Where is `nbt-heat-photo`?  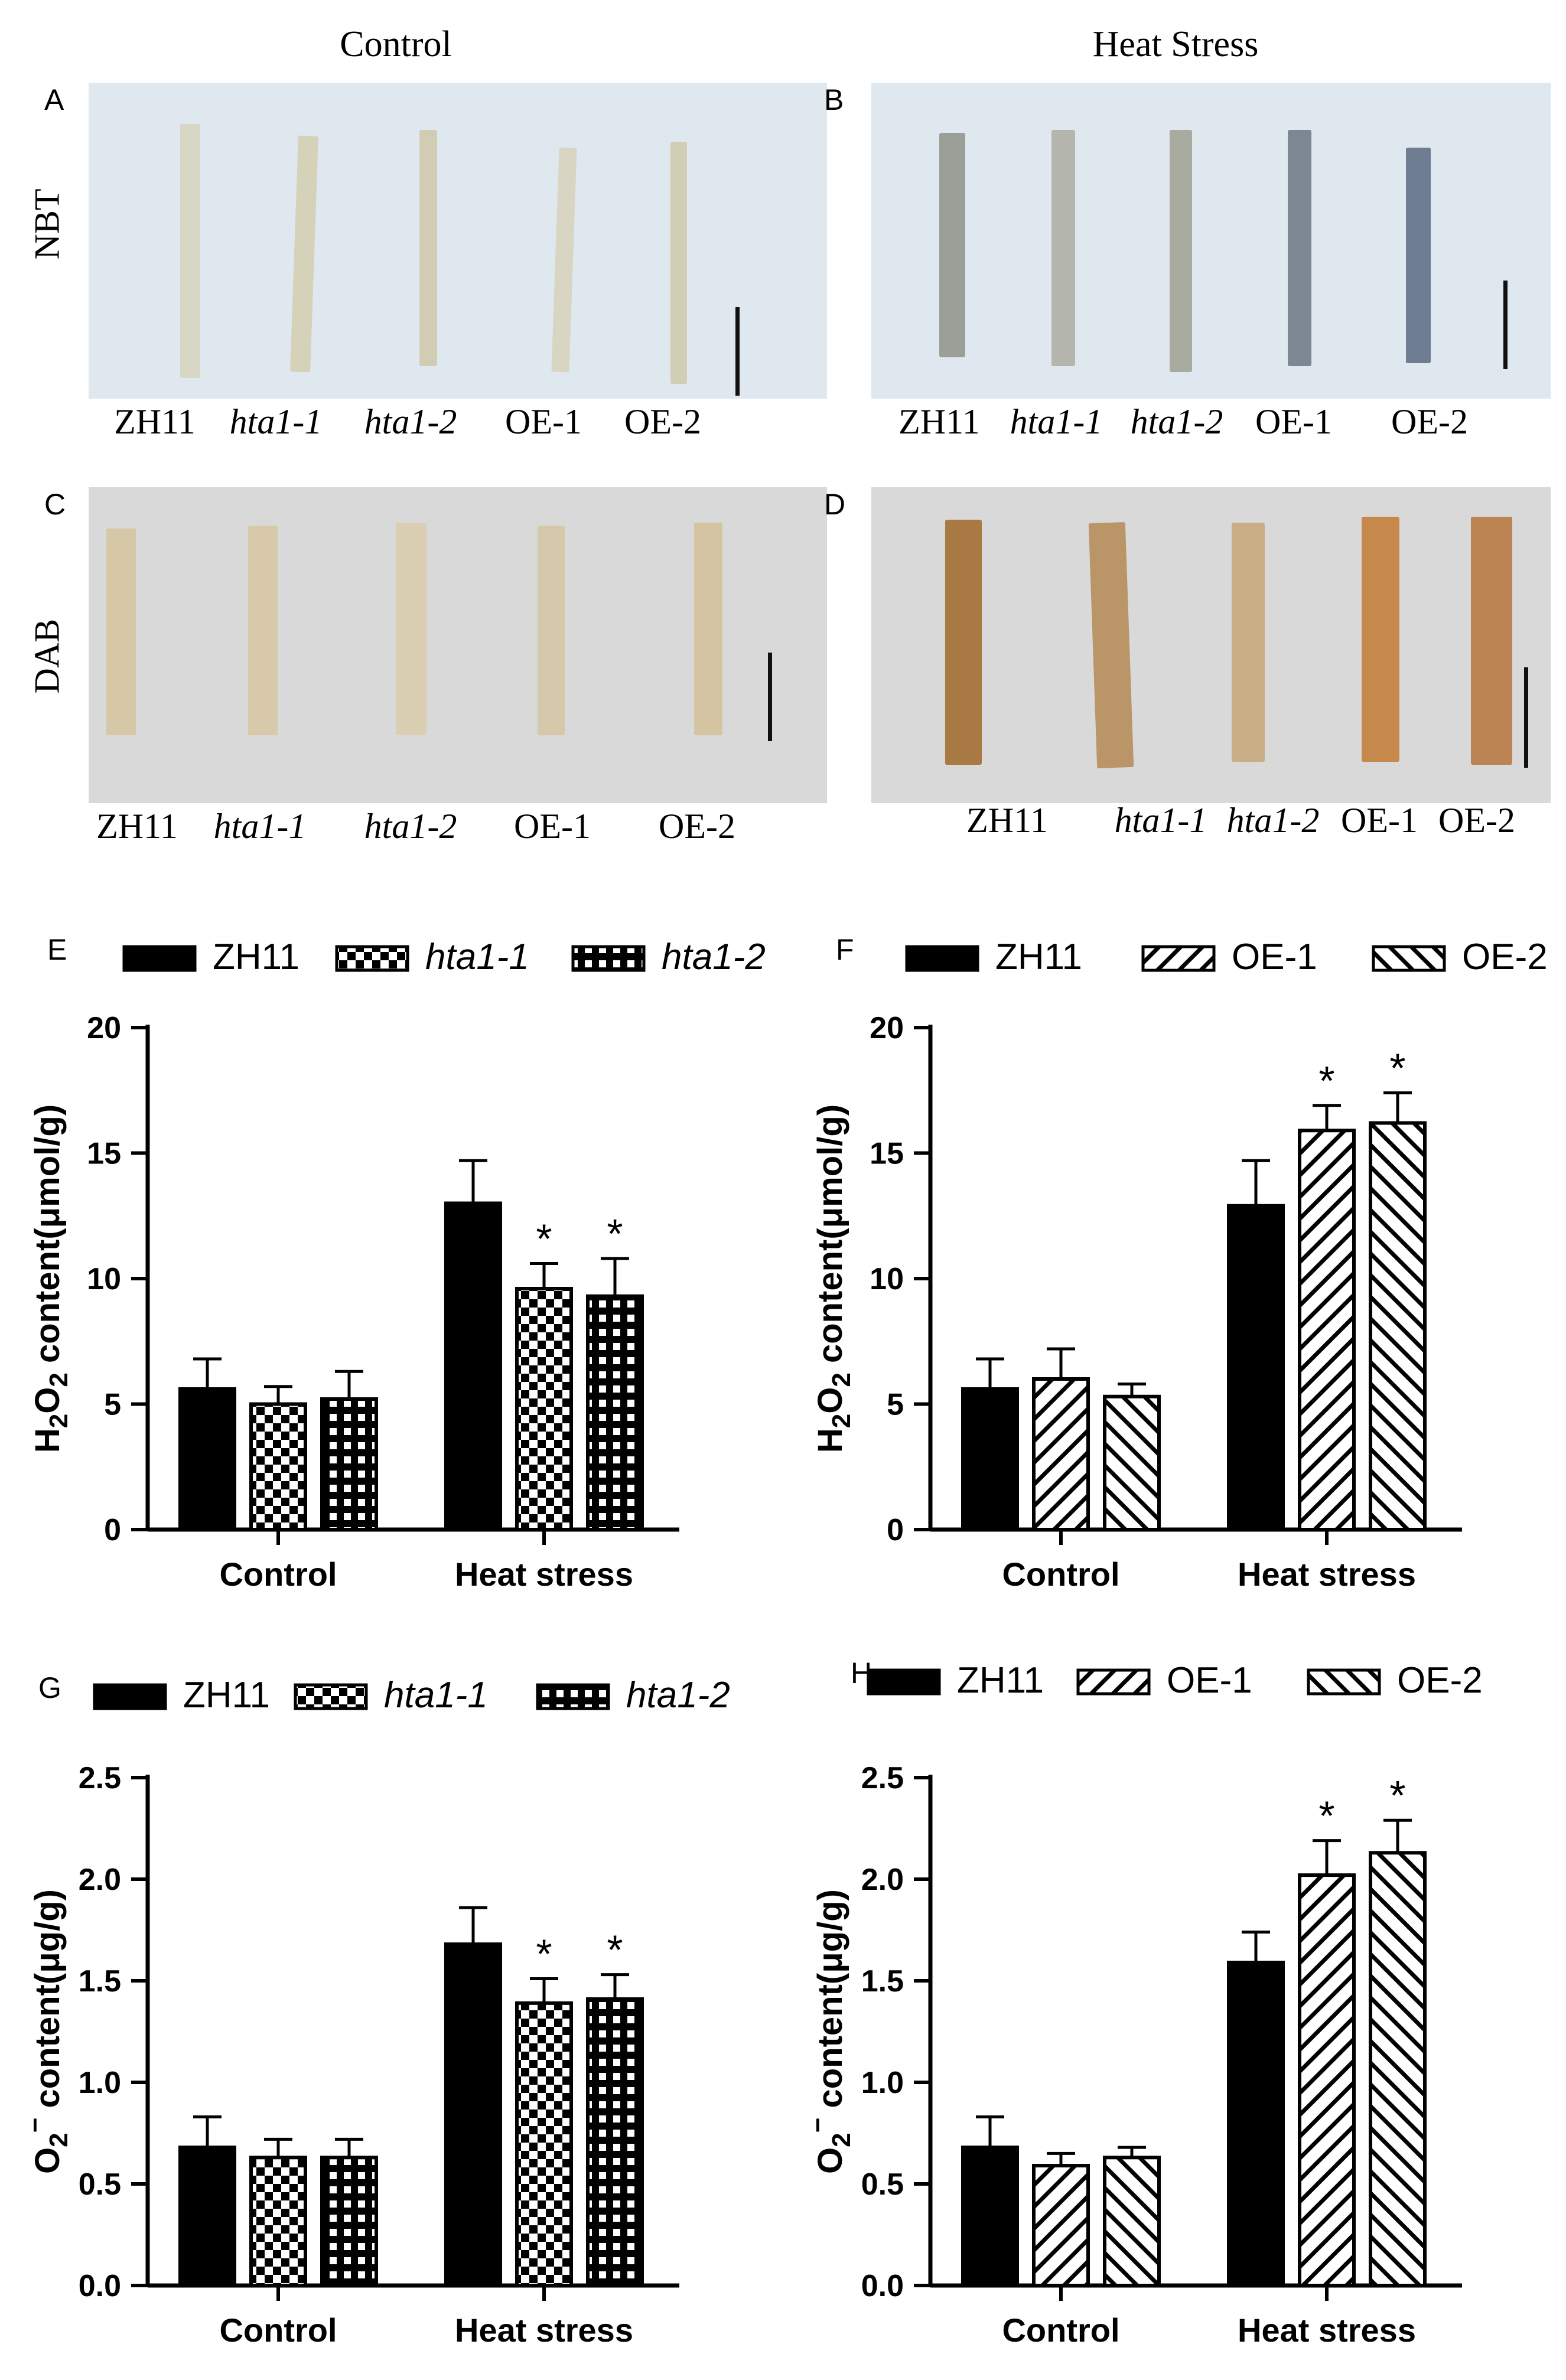 nbt-heat-photo is located at coordinates (1211, 241).